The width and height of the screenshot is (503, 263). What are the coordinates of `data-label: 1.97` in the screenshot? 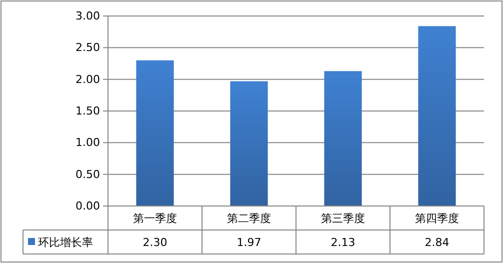 It's located at (249, 242).